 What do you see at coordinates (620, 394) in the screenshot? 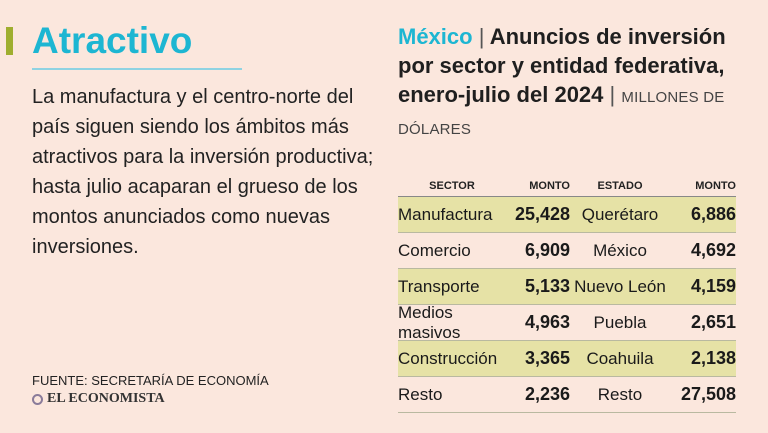
I see `state-cell: Resto` at bounding box center [620, 394].